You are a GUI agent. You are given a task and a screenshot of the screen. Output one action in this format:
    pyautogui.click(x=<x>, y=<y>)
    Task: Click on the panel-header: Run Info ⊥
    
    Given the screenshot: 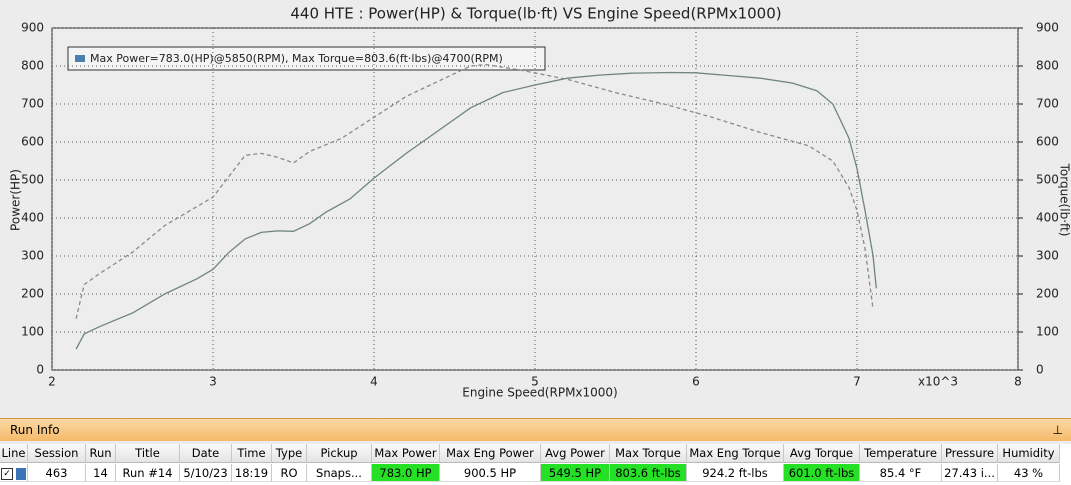 What is the action you would take?
    pyautogui.click(x=535, y=429)
    